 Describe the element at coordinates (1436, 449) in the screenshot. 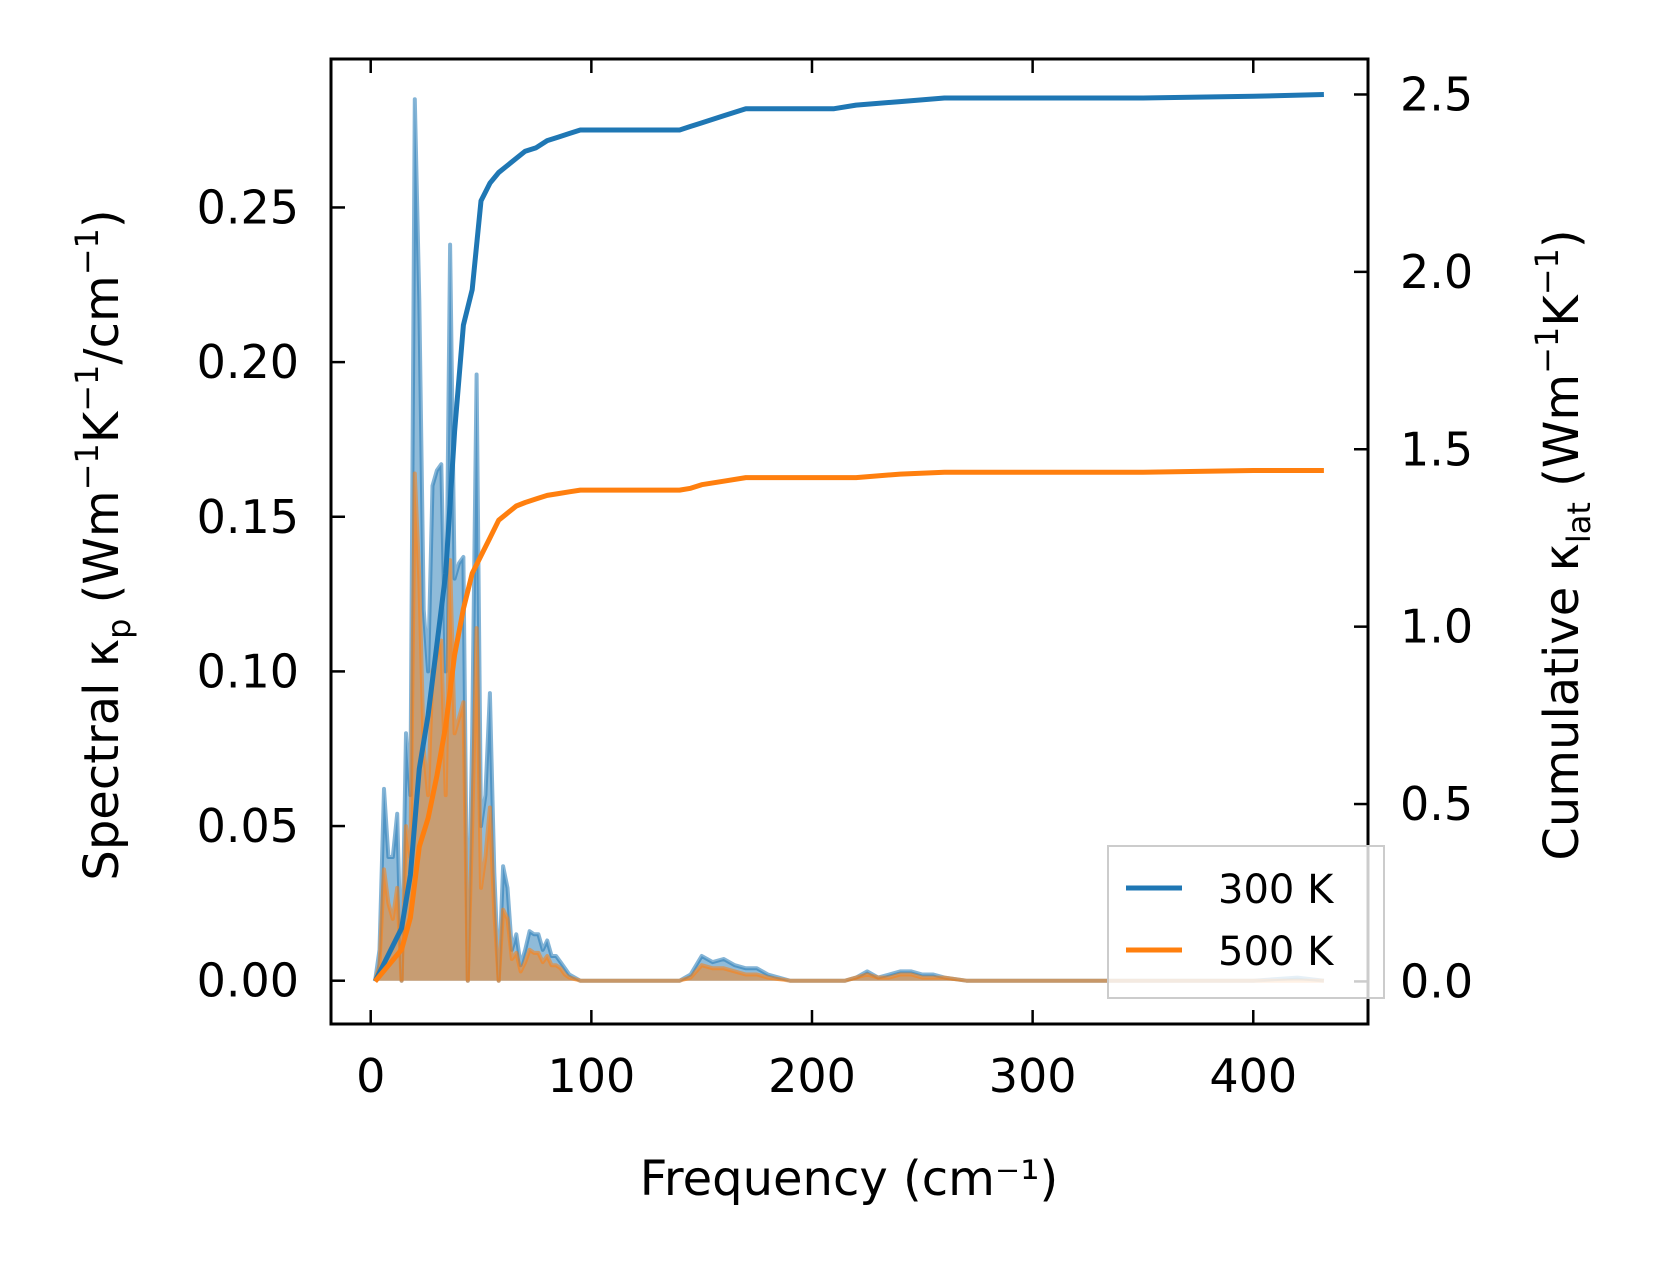

I see `y-tick-label-right: 1.5` at that location.